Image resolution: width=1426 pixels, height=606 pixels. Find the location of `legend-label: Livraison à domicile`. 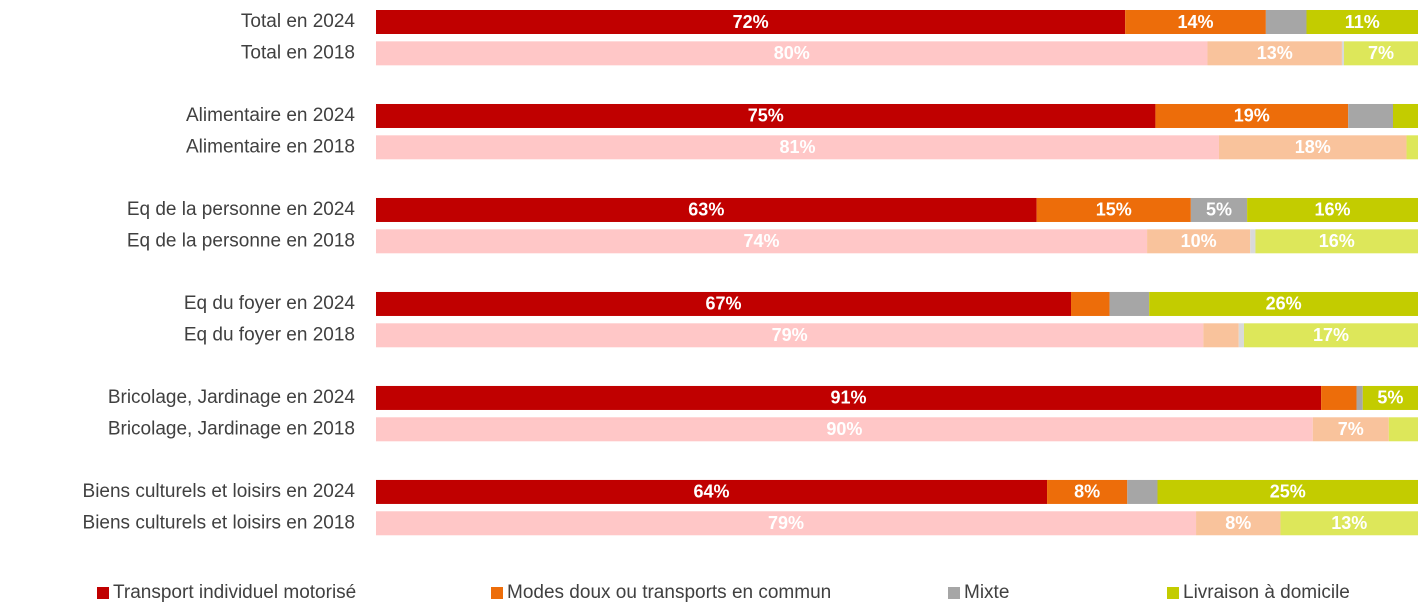

legend-label: Livraison à domicile is located at coordinates (1266, 592).